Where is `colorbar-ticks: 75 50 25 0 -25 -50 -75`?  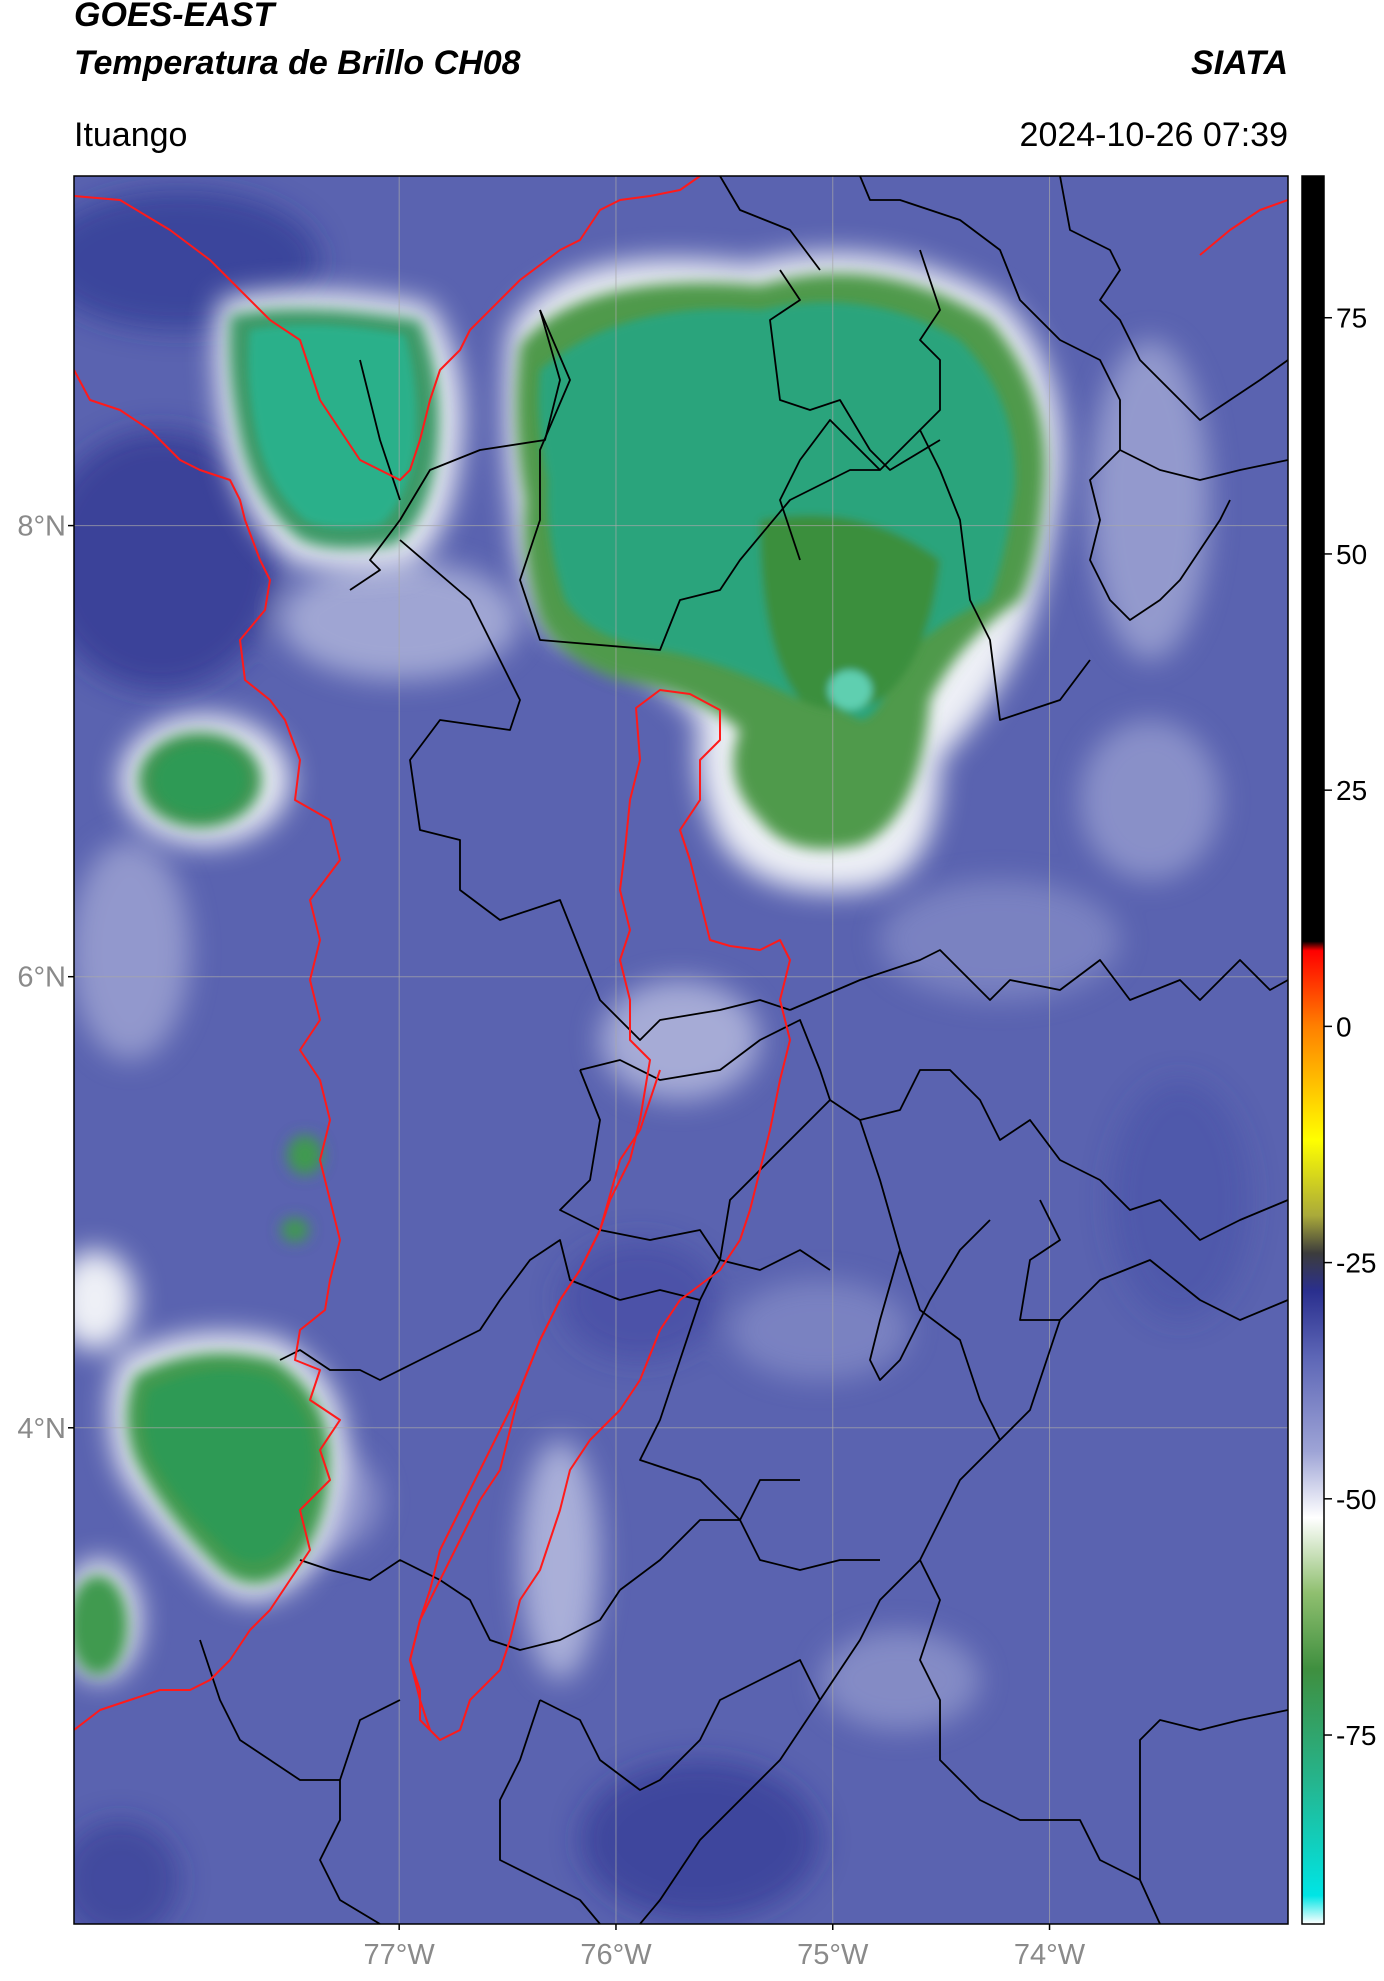
colorbar-ticks: 75 50 25 0 -25 -50 -75 is located at coordinates (1350, 1027).